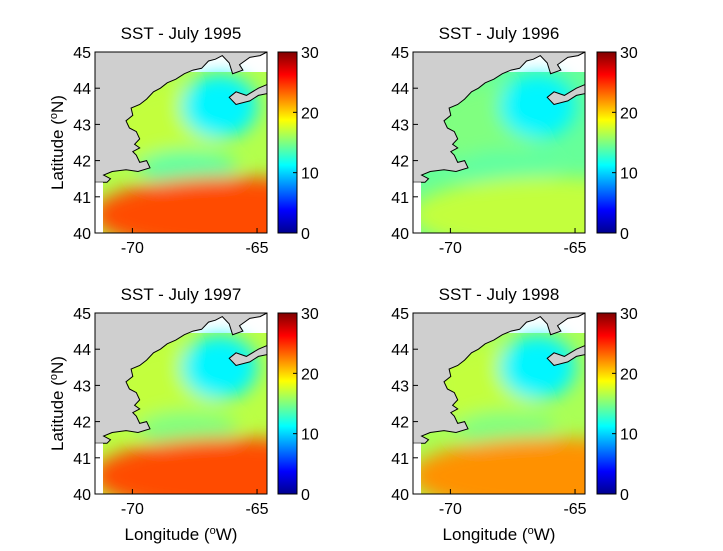 The height and width of the screenshot is (551, 723). What do you see at coordinates (499, 33) in the screenshot?
I see `panel-title: SST - July 1996` at bounding box center [499, 33].